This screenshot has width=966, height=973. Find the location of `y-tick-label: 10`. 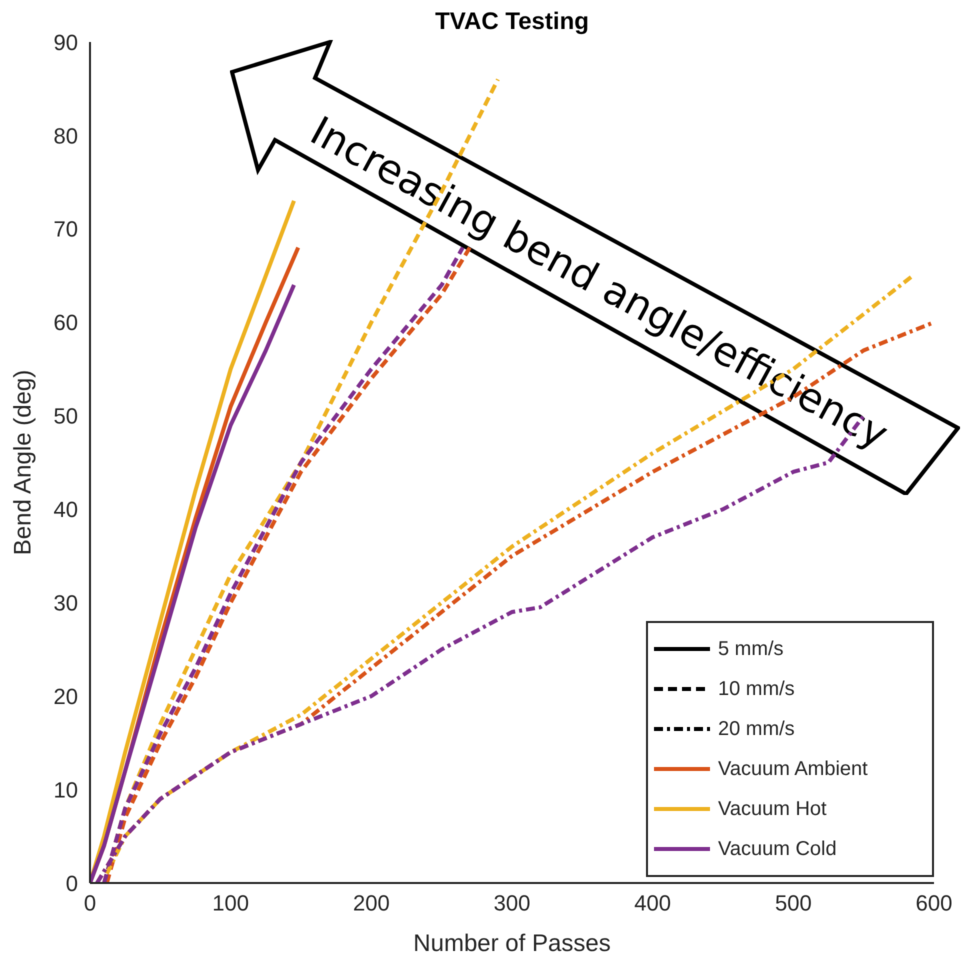

y-tick-label: 10 is located at coordinates (66, 789).